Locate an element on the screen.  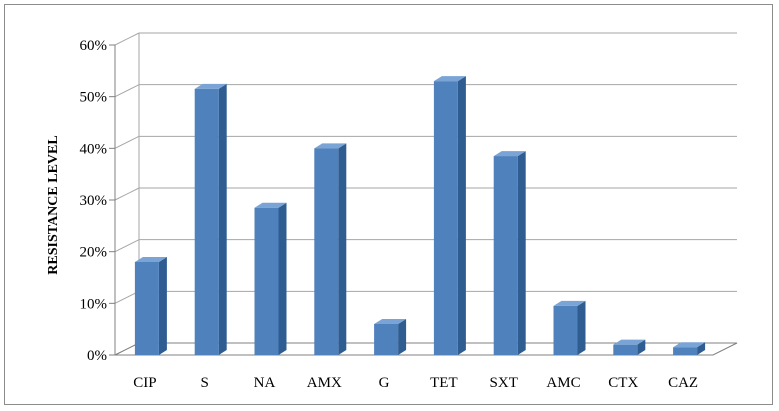
bar-amx is located at coordinates (330, 249).